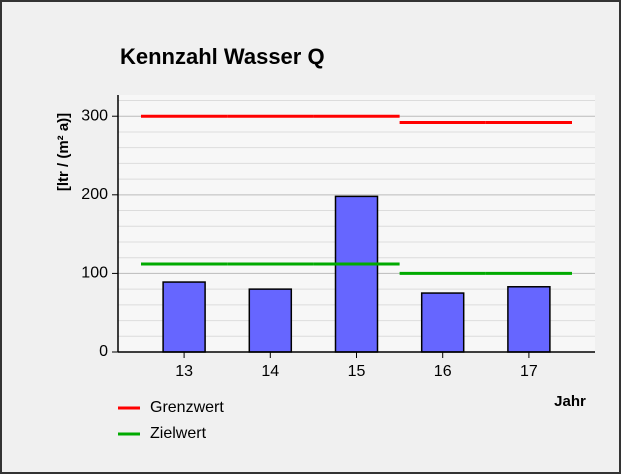  I want to click on y-tick-label: 0, so click(103, 351).